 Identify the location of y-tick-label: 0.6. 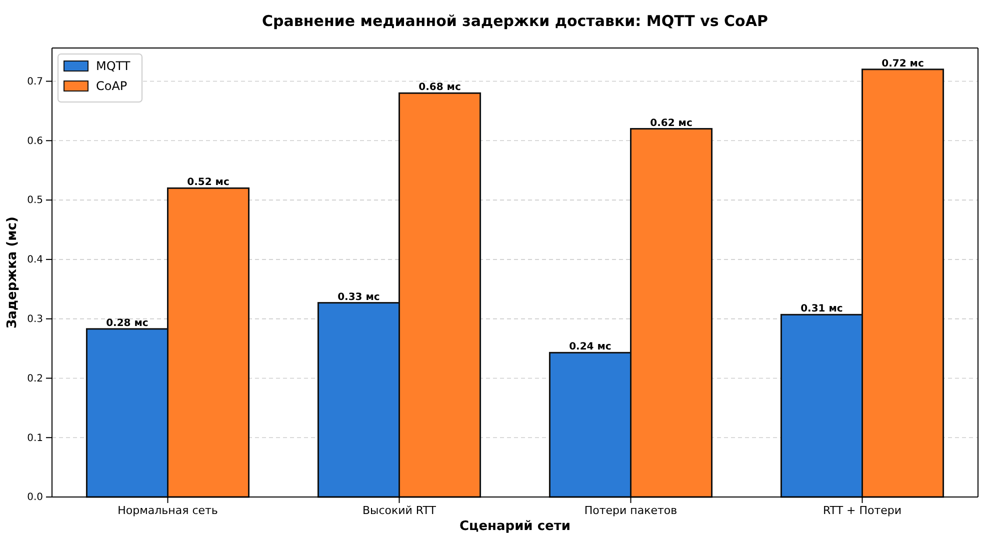
(35, 141).